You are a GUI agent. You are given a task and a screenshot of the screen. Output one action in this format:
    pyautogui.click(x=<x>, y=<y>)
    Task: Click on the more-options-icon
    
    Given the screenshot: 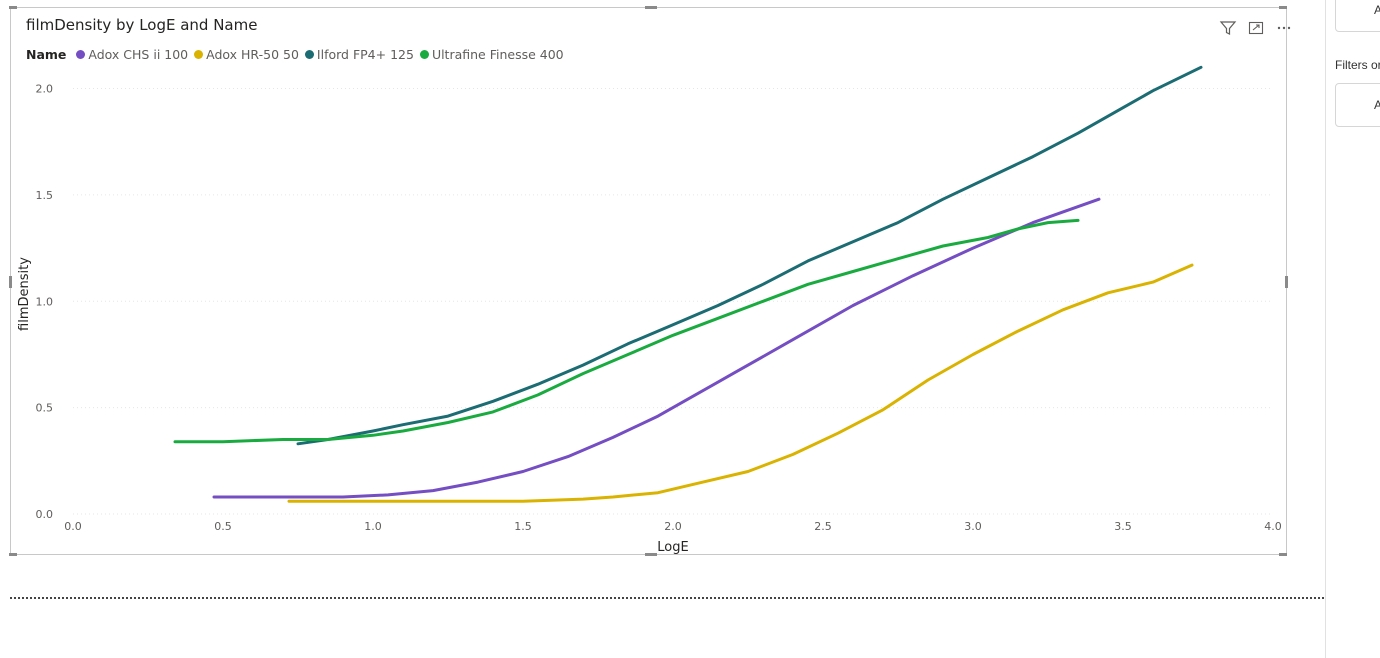 What is the action you would take?
    pyautogui.click(x=1284, y=28)
    